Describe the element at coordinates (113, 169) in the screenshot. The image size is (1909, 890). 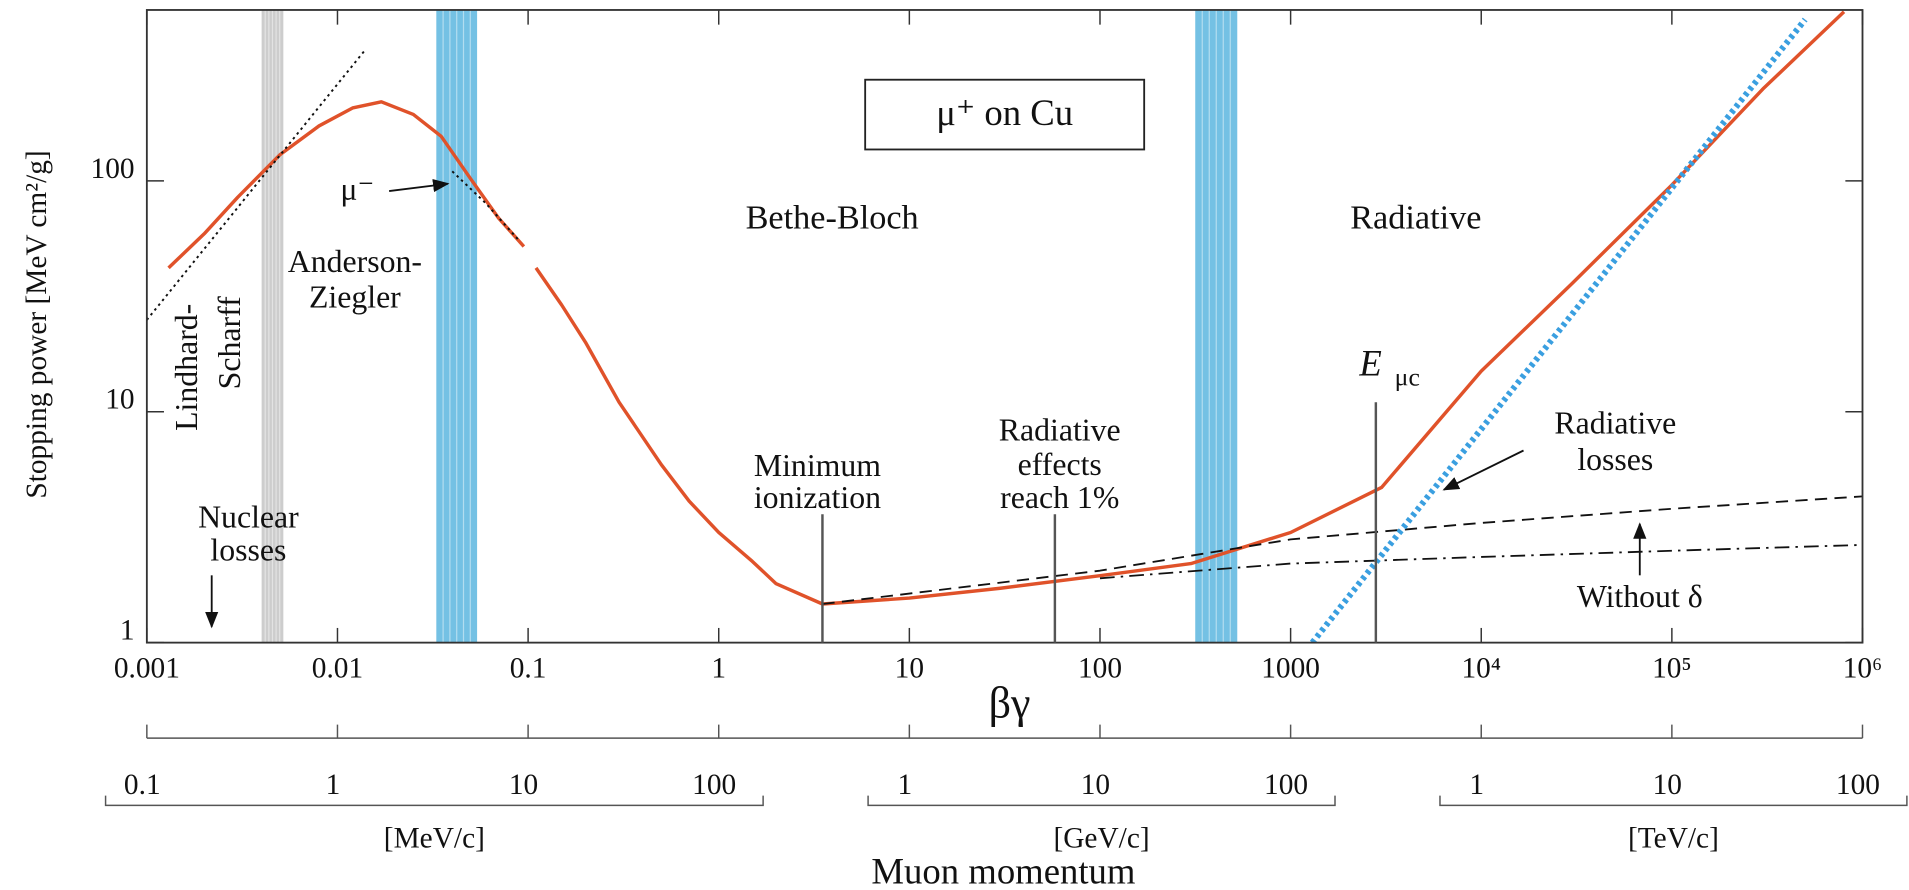
I see `y-tick-label: 100` at that location.